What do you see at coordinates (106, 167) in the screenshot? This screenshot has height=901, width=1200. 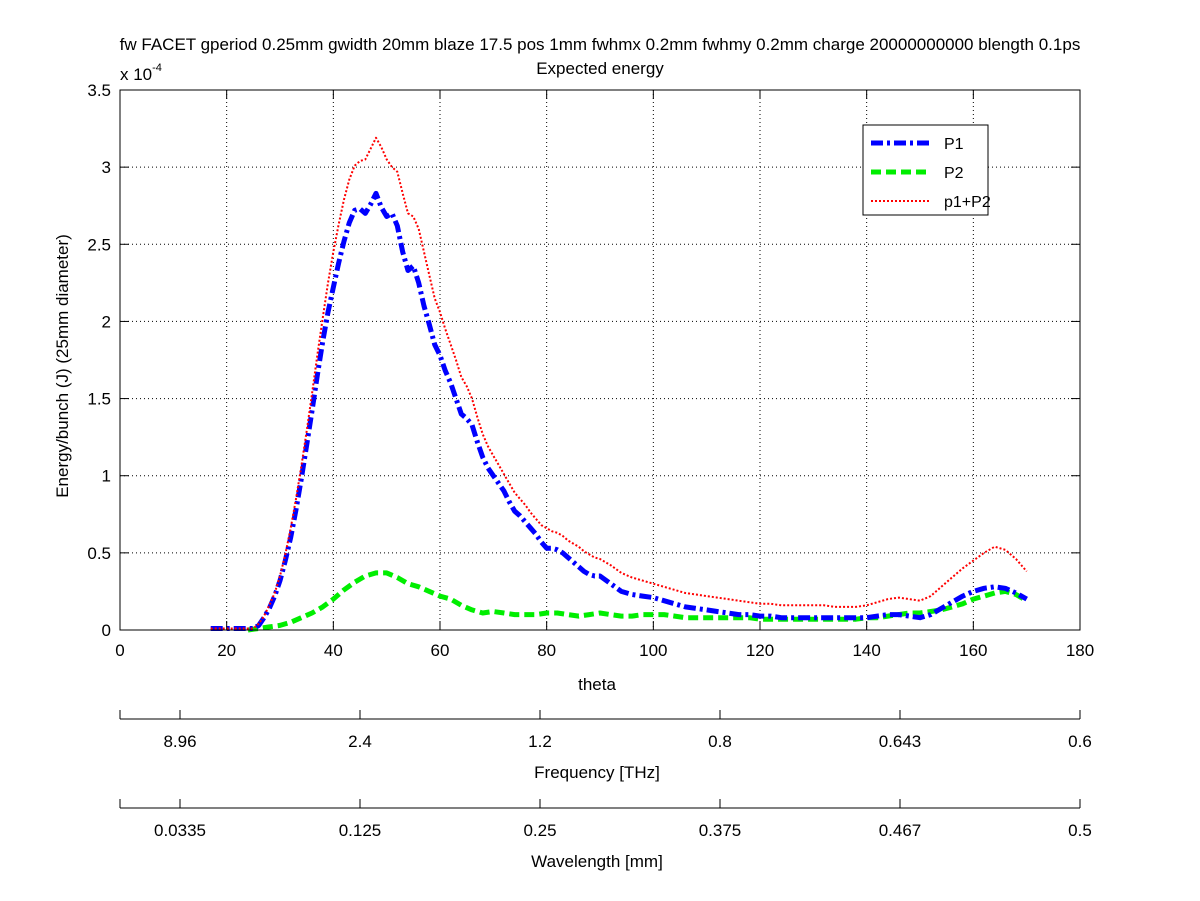 I see `y-tick-label: 3` at bounding box center [106, 167].